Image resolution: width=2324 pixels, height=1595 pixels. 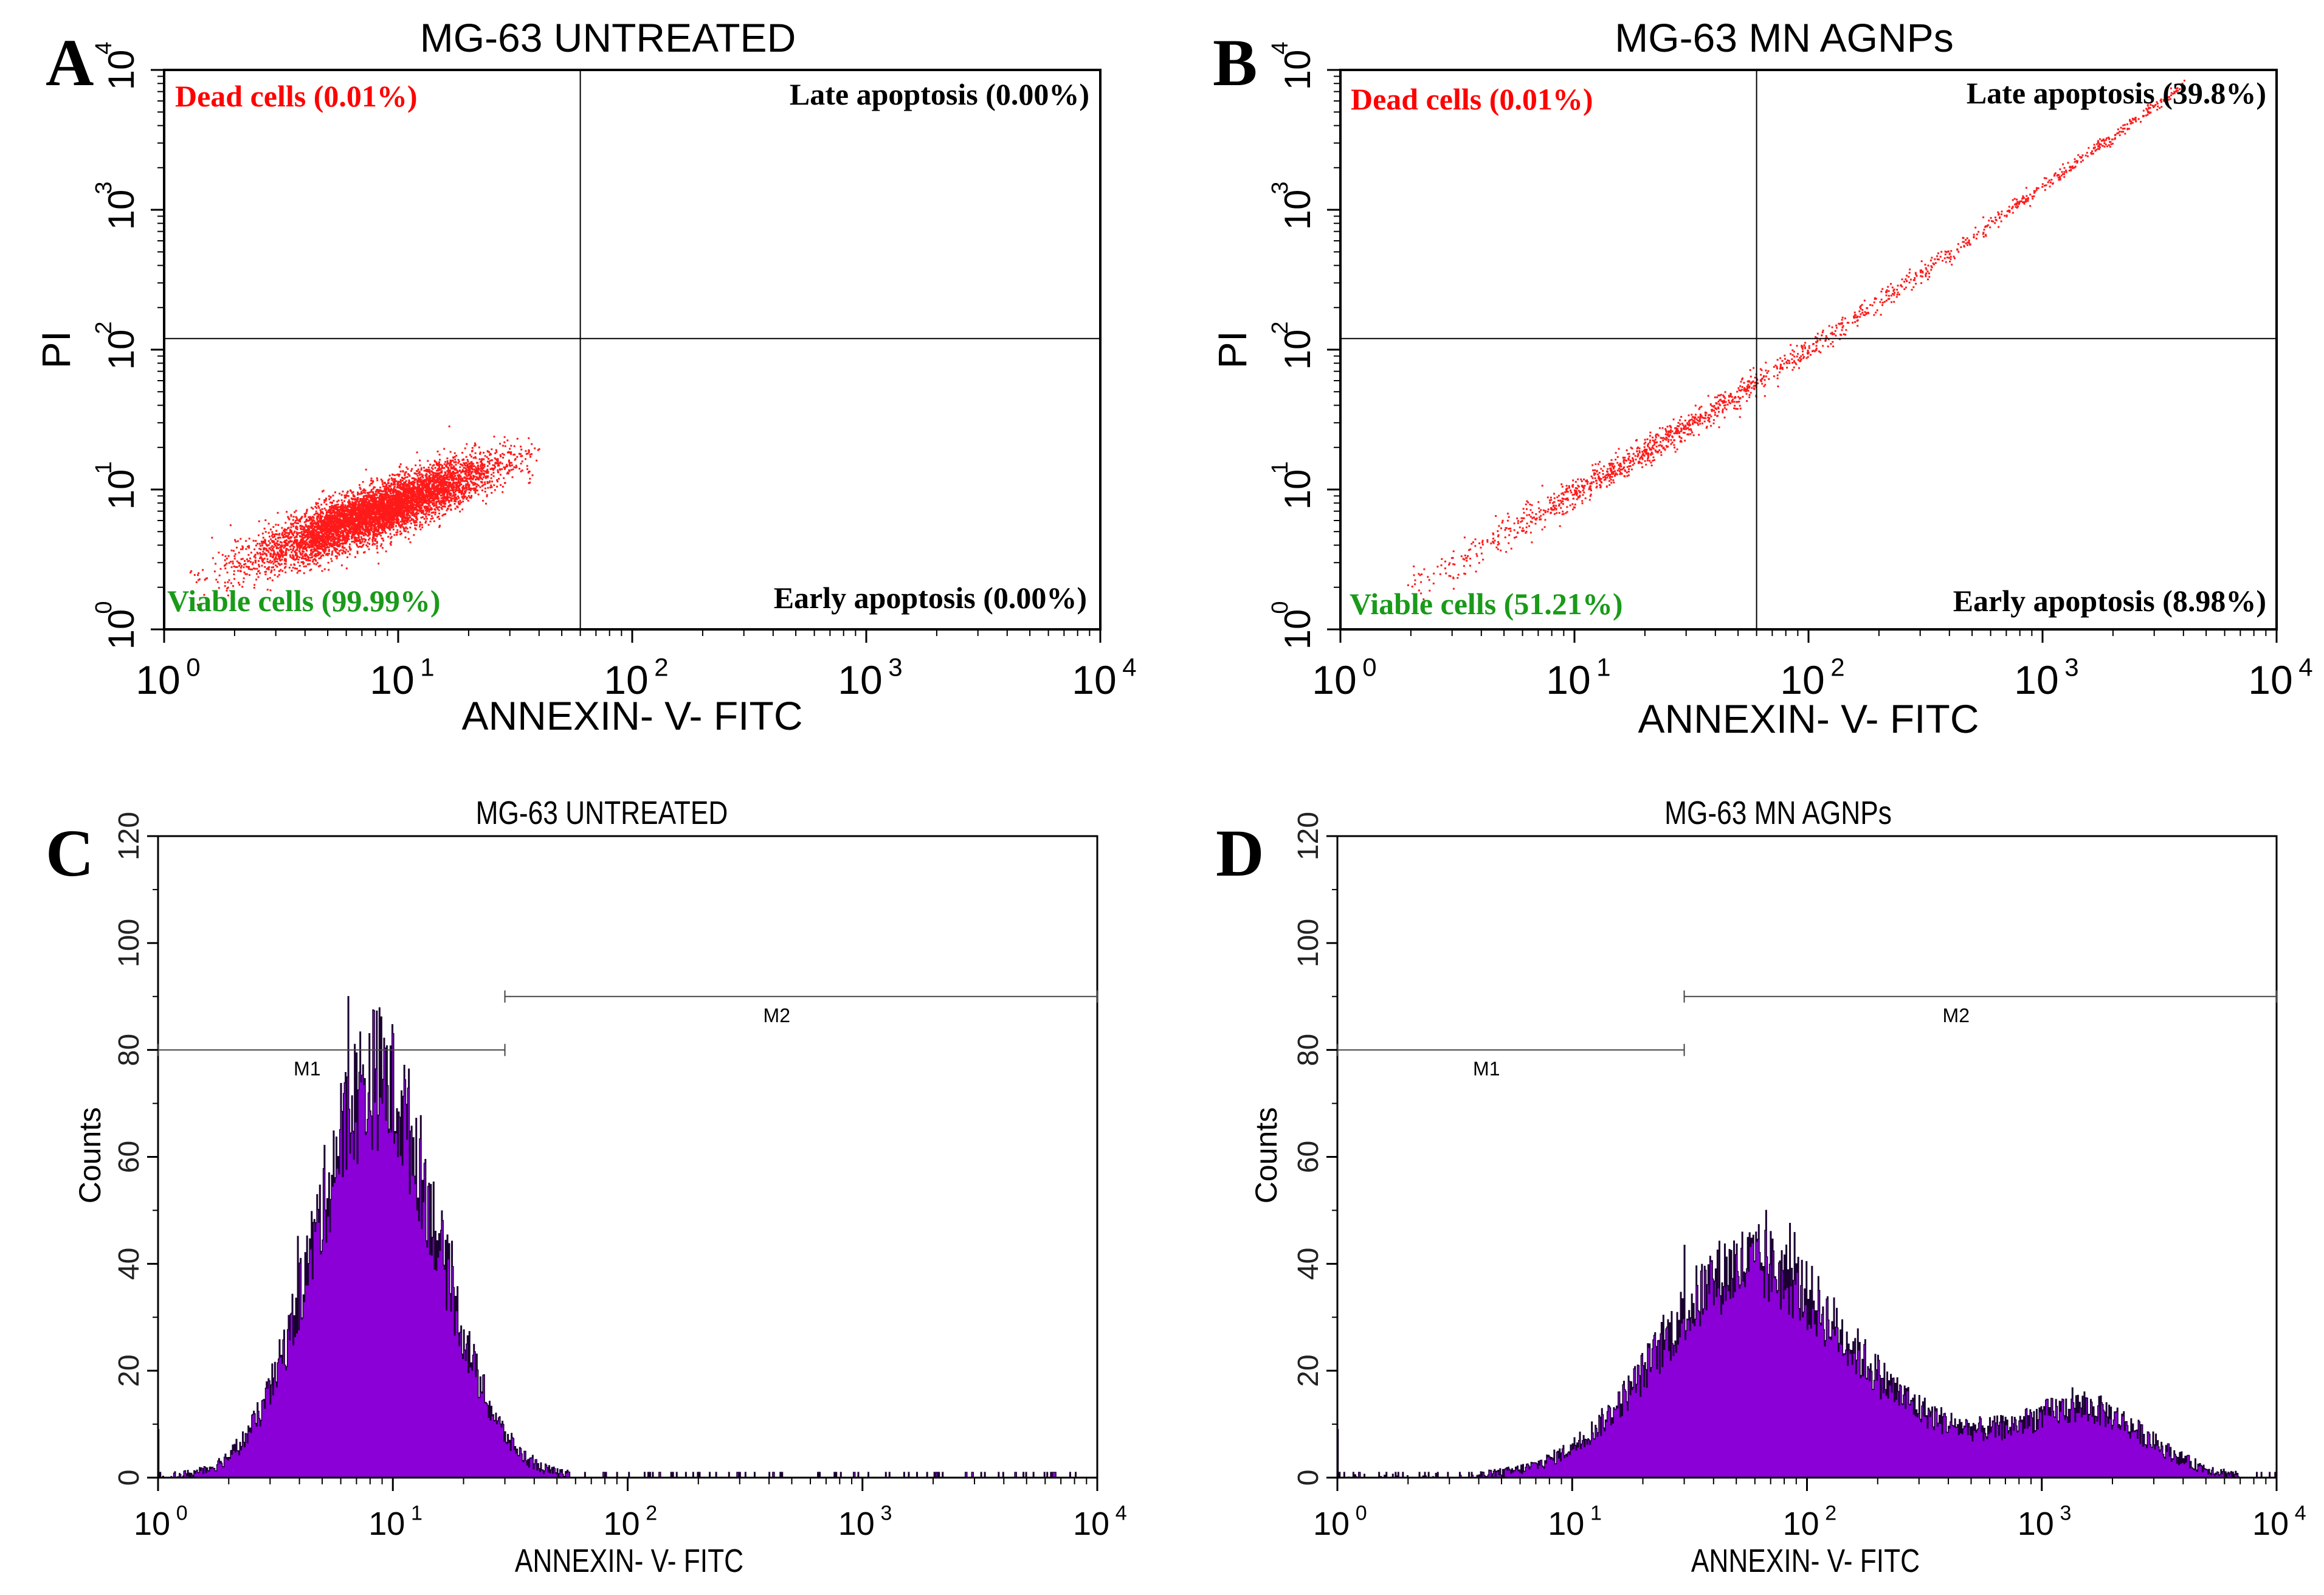 What do you see at coordinates (1784, 37) in the screenshot?
I see `panel-b-title: MG-63 MN AGNPs` at bounding box center [1784, 37].